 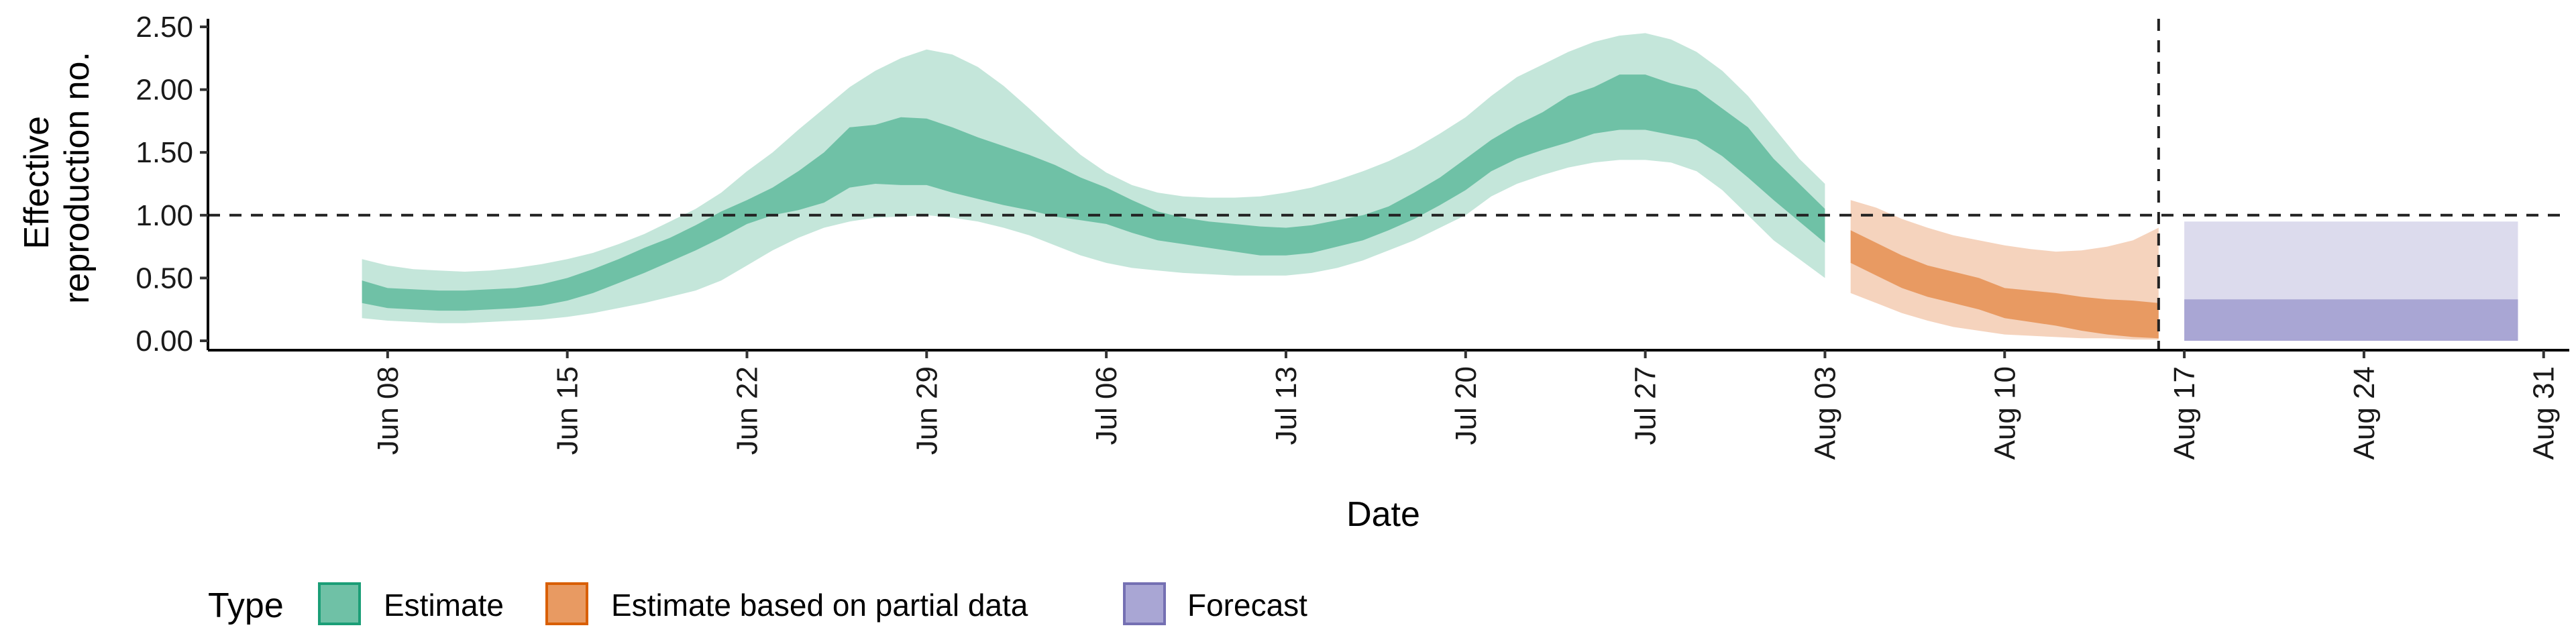 What do you see at coordinates (1247, 605) in the screenshot?
I see `legend-label-forecast: Forecast` at bounding box center [1247, 605].